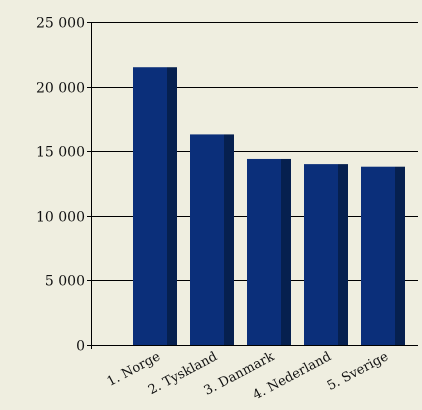 The image size is (422, 410). Describe the element at coordinates (65, 282) in the screenshot. I see `y-tick-label: 5 000` at that location.